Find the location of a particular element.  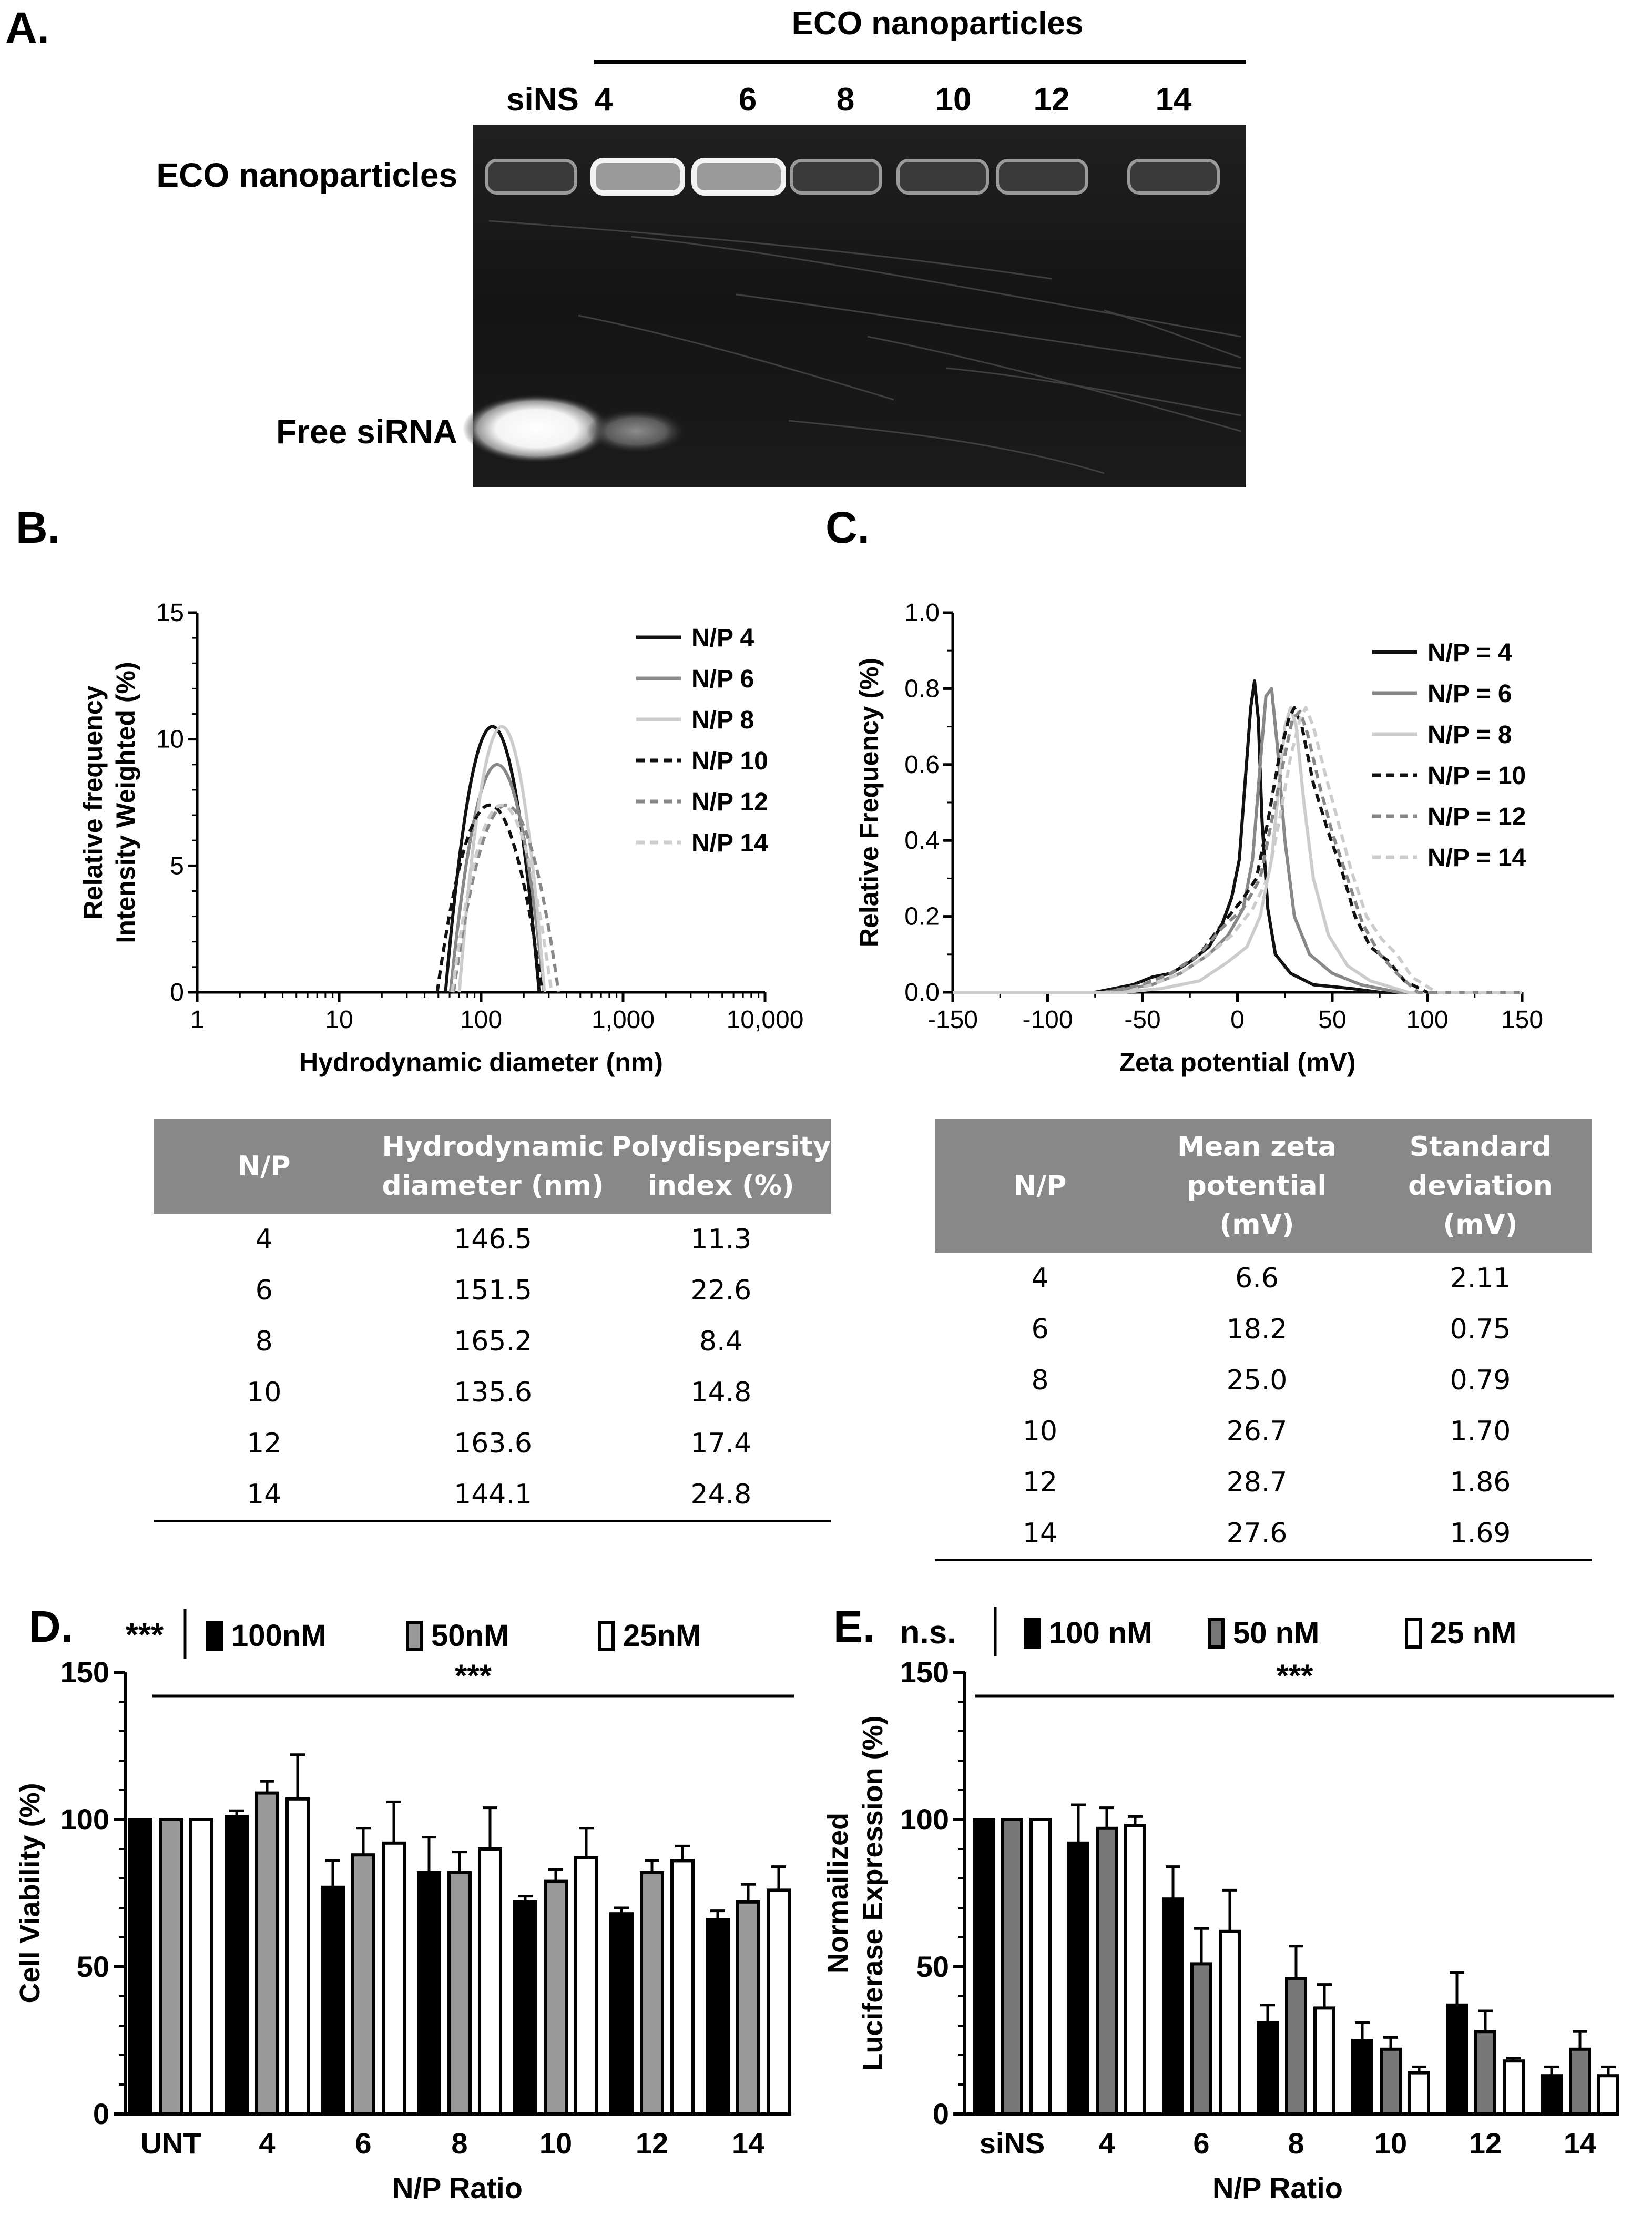

table-cell: 8.4 is located at coordinates (721, 1341).